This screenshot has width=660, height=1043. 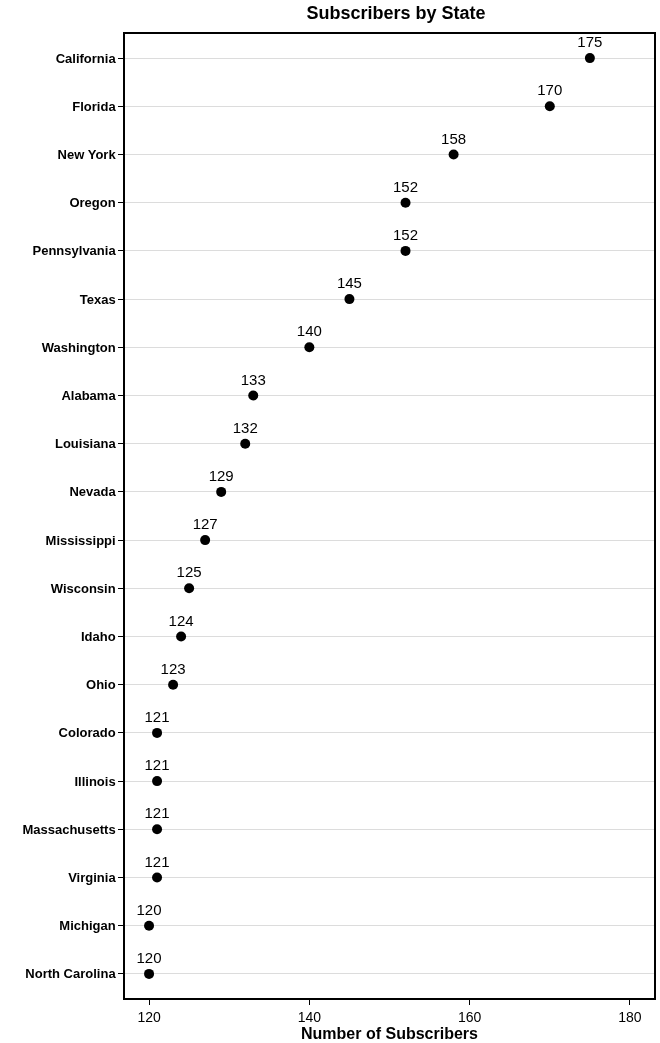 What do you see at coordinates (86, 58) in the screenshot?
I see `y-tick-label: California` at bounding box center [86, 58].